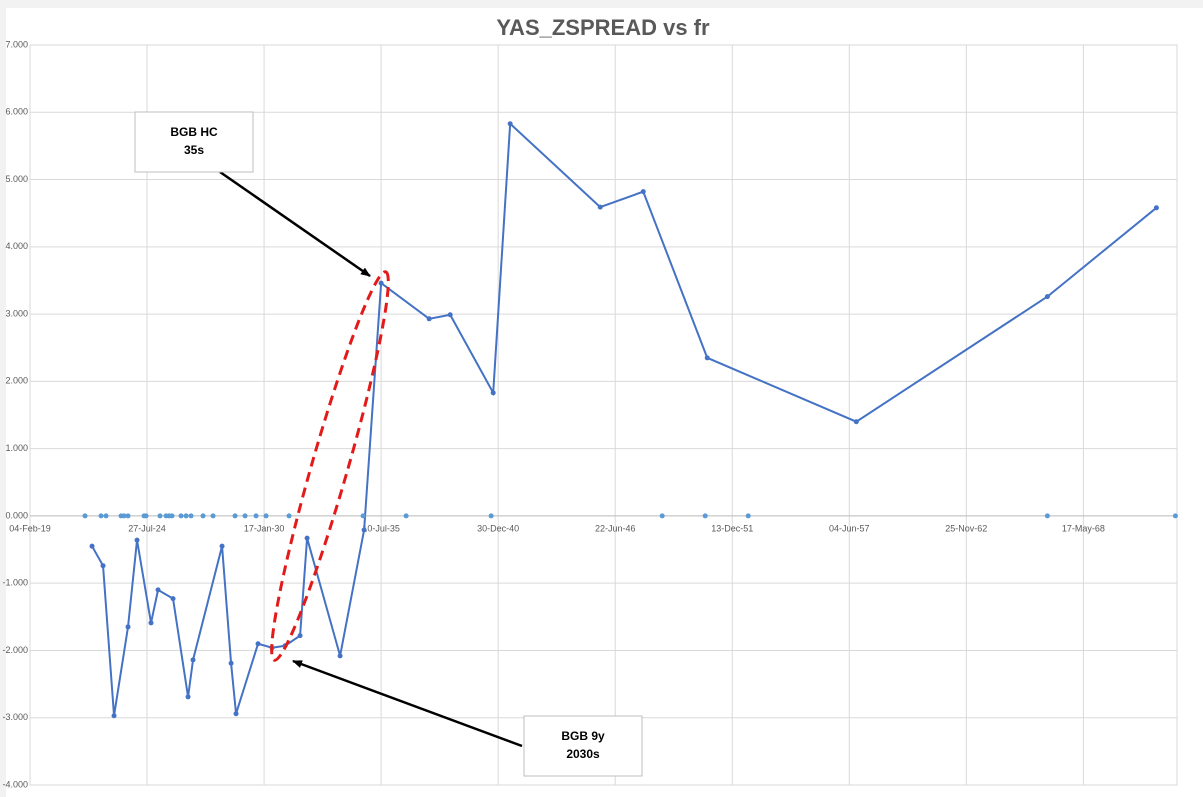 The width and height of the screenshot is (1203, 797). Describe the element at coordinates (1083, 528) in the screenshot. I see `x-tick-label: 17-May-68` at that location.